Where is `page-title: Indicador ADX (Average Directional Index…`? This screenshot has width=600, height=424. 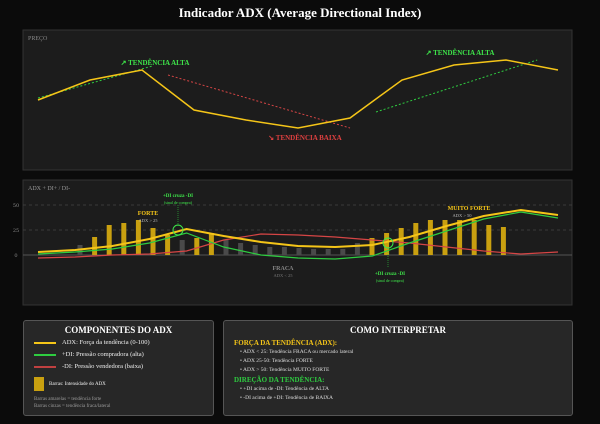 page-title: Indicador ADX (Average Directional Index… is located at coordinates (300, 12).